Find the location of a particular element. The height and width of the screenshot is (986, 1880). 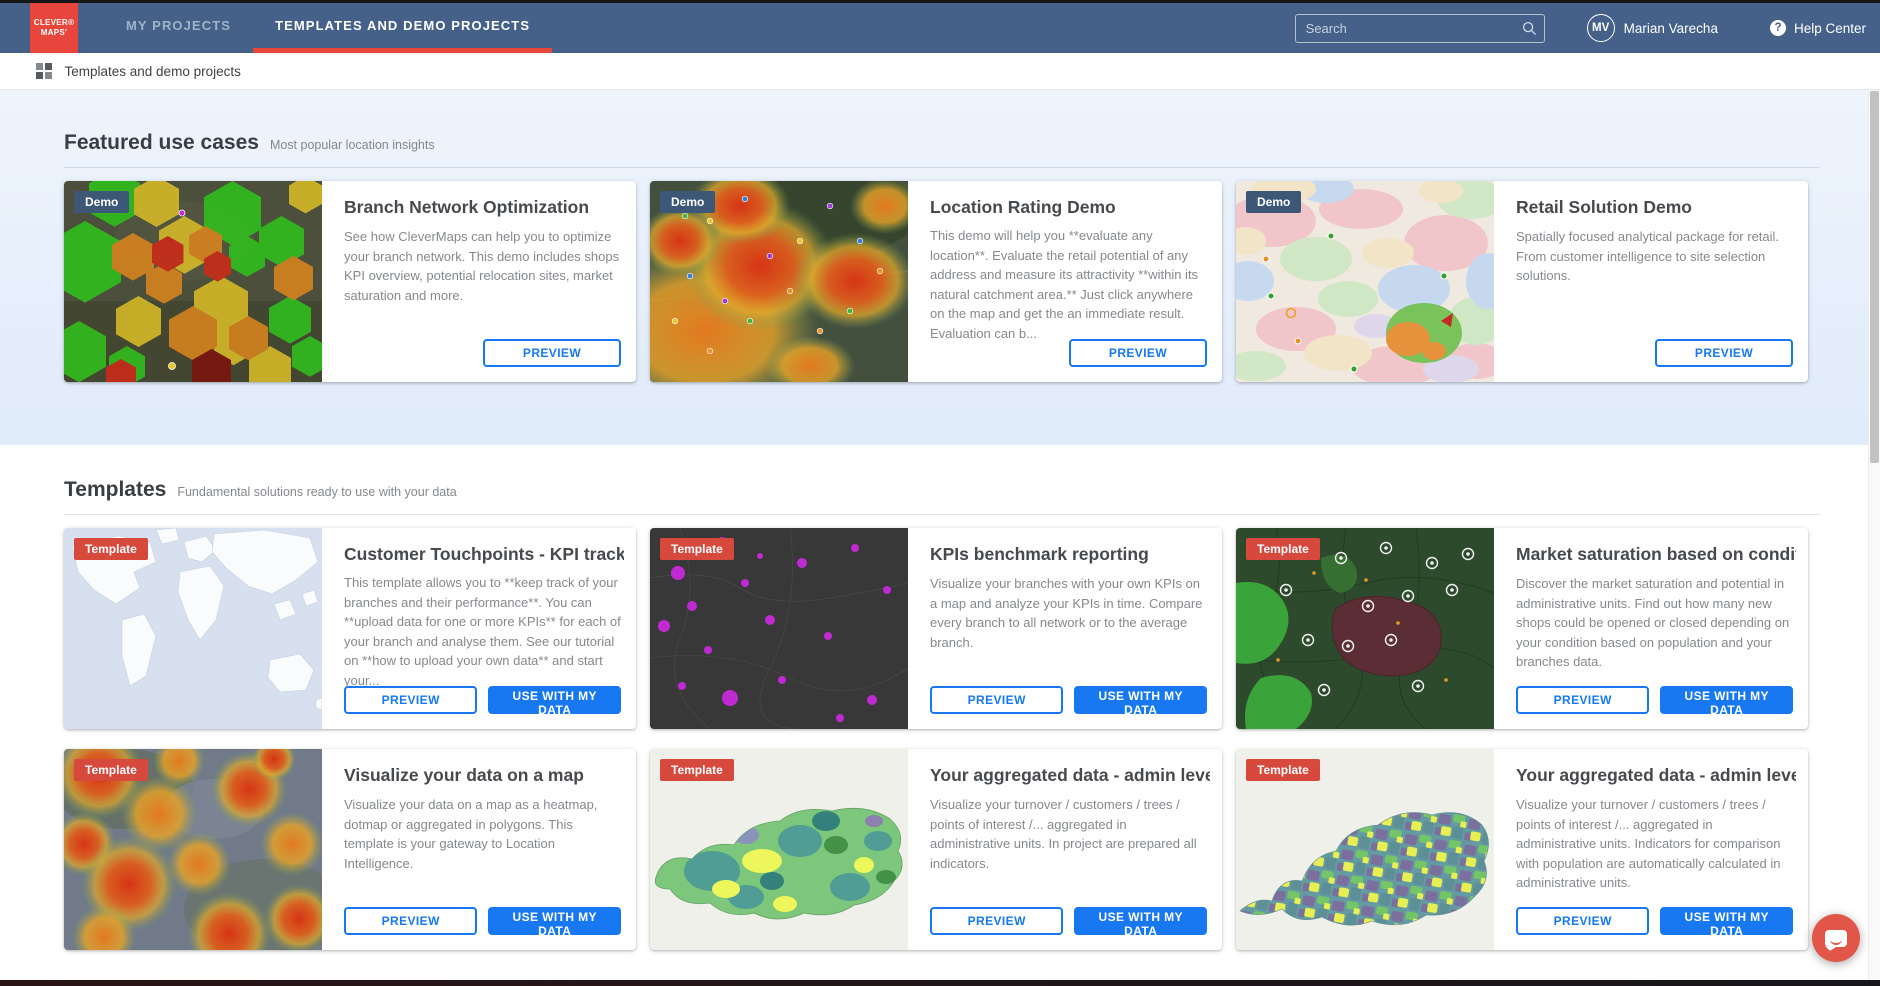

card-thumbnail-hexagon-grid-satellite-map: Demo is located at coordinates (193, 281).